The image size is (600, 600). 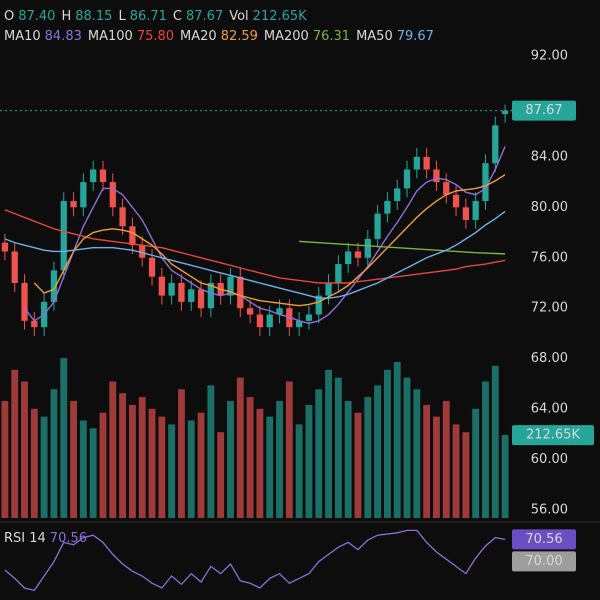 I want to click on rsi-line, so click(x=255, y=560).